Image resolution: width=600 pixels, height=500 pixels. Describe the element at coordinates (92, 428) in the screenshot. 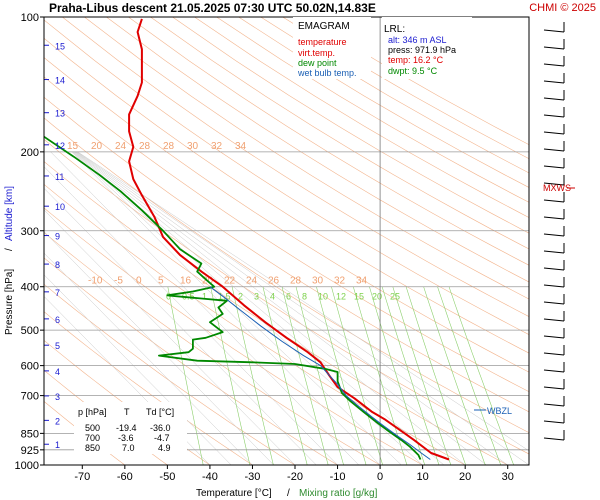

I see `table-row-500-p: 500` at that location.